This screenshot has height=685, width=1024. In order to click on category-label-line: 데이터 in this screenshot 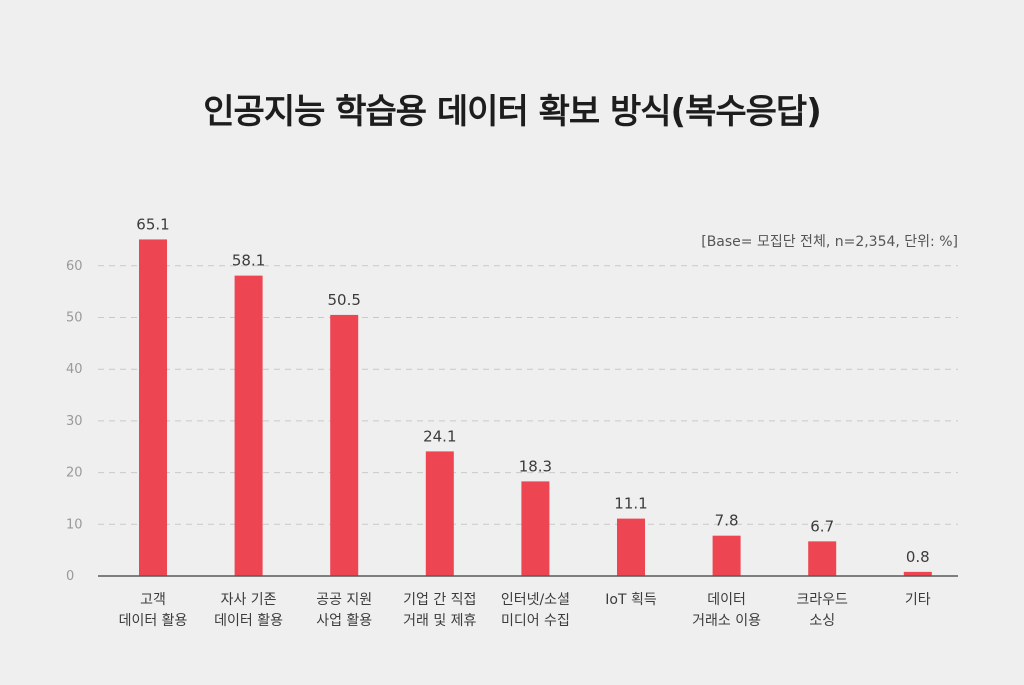, I will do `click(726, 600)`.